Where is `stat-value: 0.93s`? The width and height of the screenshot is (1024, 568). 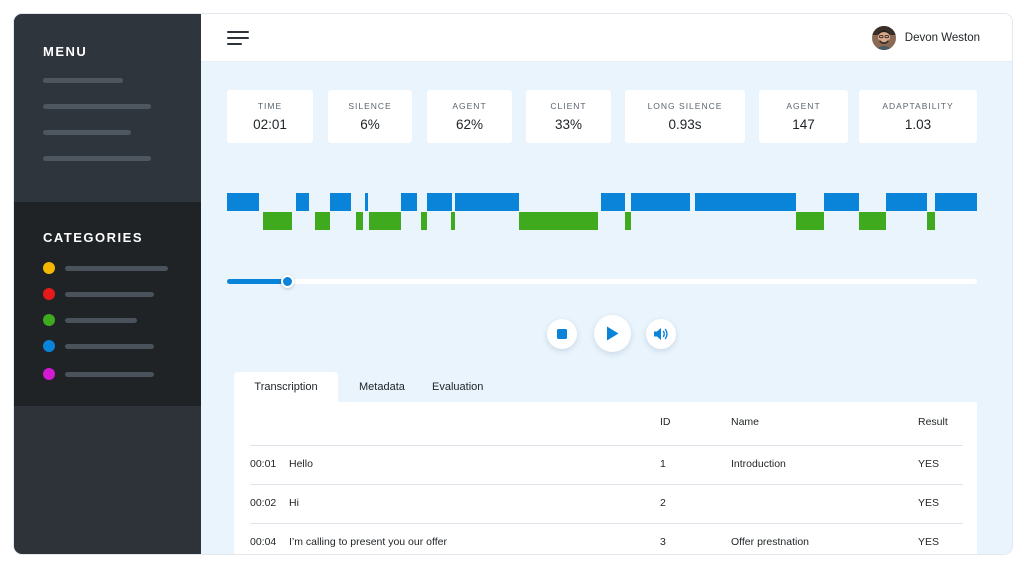 stat-value: 0.93s is located at coordinates (685, 124).